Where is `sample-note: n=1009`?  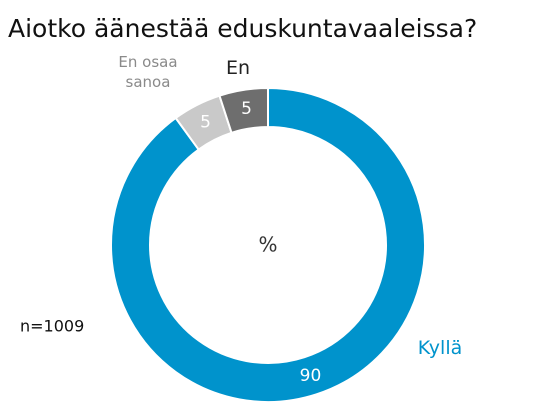
sample-note: n=1009 is located at coordinates (52, 326).